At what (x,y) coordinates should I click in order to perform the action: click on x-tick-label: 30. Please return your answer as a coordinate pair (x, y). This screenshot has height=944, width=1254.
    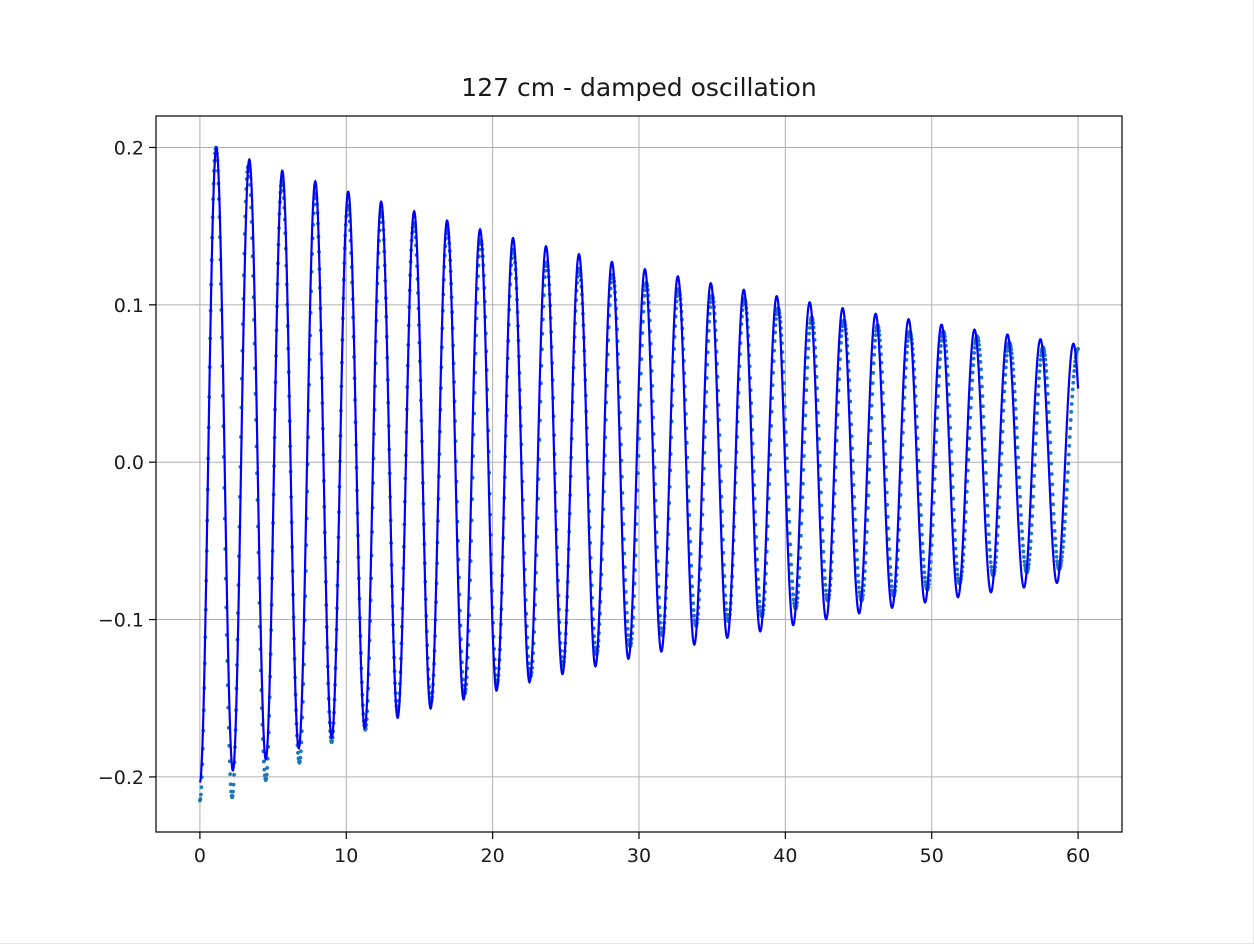
    Looking at the image, I should click on (639, 856).